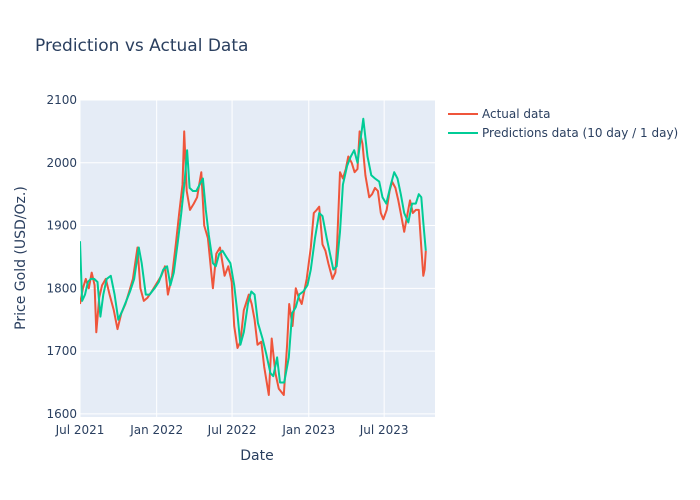  What do you see at coordinates (61, 100) in the screenshot?
I see `y-tick-label: 2100` at bounding box center [61, 100].